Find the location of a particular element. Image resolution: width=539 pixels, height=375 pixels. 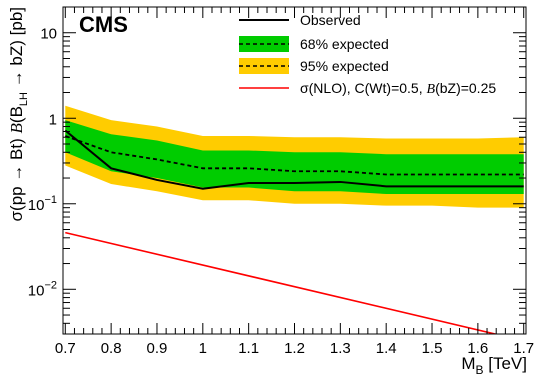

x-tick-label: 1.5 is located at coordinates (432, 348).